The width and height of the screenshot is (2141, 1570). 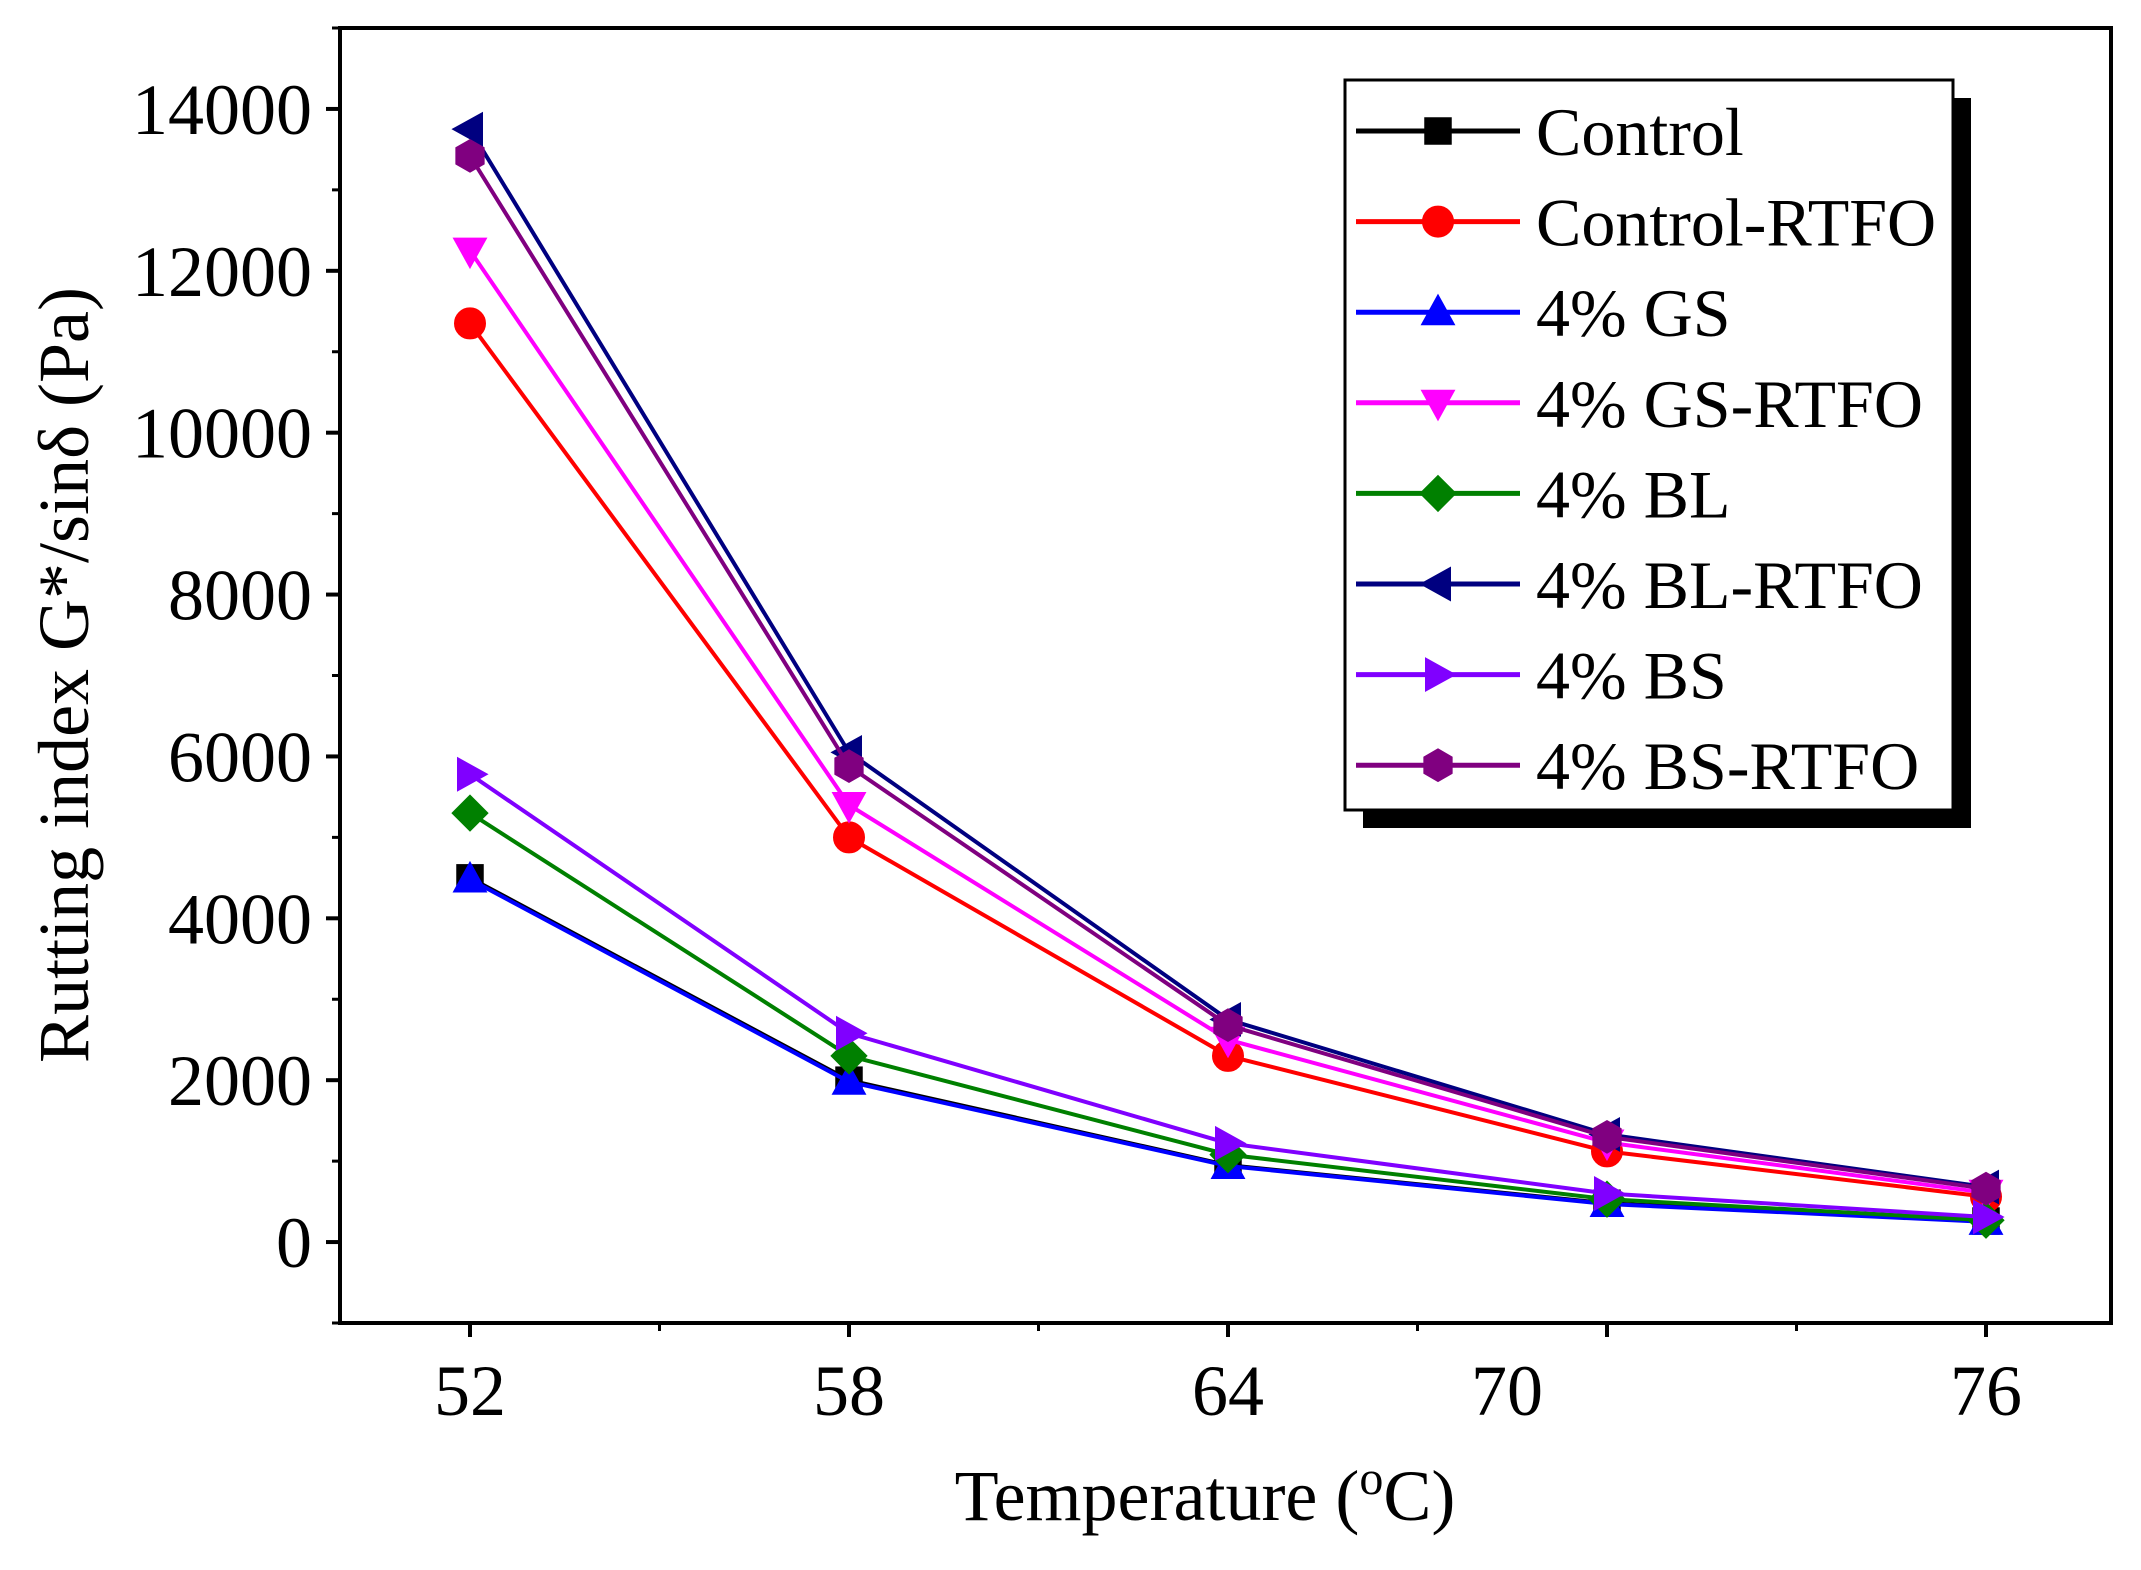 What do you see at coordinates (1729, 585) in the screenshot?
I see `legend-label: 4% BL-RTFO` at bounding box center [1729, 585].